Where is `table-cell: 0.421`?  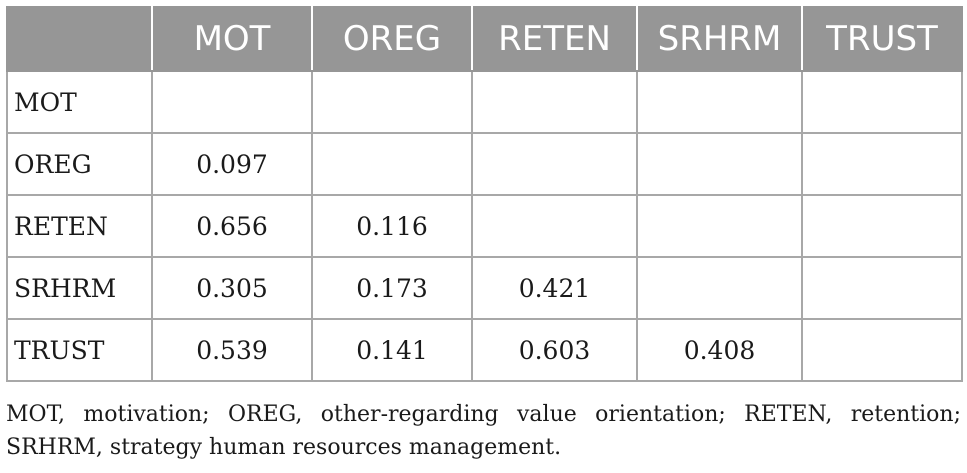 table-cell: 0.421 is located at coordinates (554, 288).